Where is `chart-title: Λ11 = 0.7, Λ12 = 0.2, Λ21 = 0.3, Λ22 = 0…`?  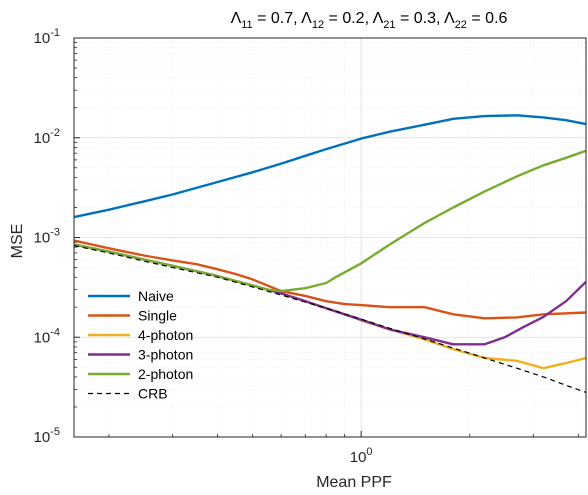 chart-title: Λ11 = 0.7, Λ12 = 0.2, Λ21 = 0.3, Λ22 = 0… is located at coordinates (369, 20).